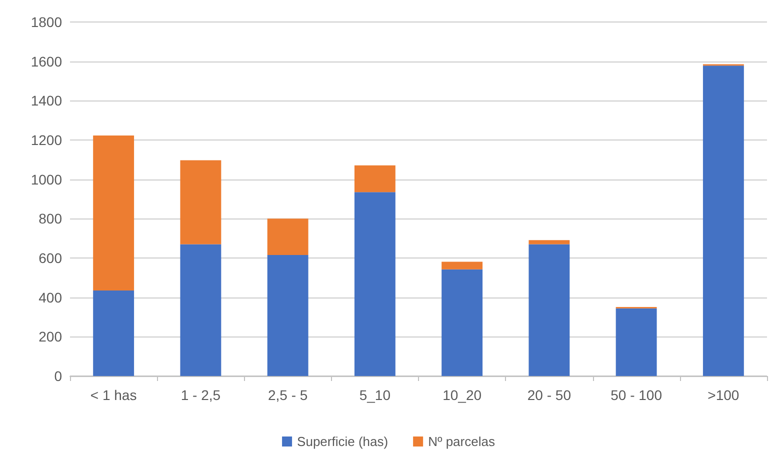 This screenshot has width=777, height=461. What do you see at coordinates (375, 395) in the screenshot?
I see `x-tick-label: 5_10` at bounding box center [375, 395].